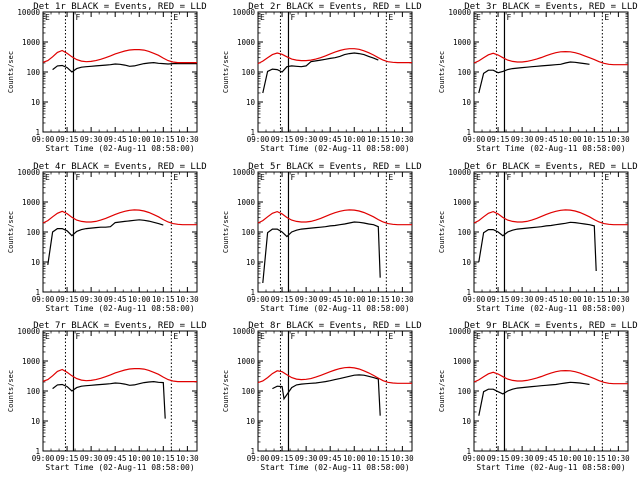 This screenshot has height=484, width=640. Describe the element at coordinates (334, 7) in the screenshot. I see `plot-title: Det 2r BLACK = Events, RED = LLD` at that location.